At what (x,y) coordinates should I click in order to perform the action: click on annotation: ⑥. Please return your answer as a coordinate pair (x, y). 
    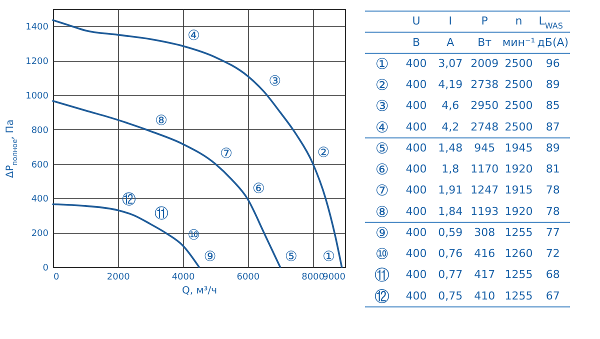
    Looking at the image, I should click on (258, 189).